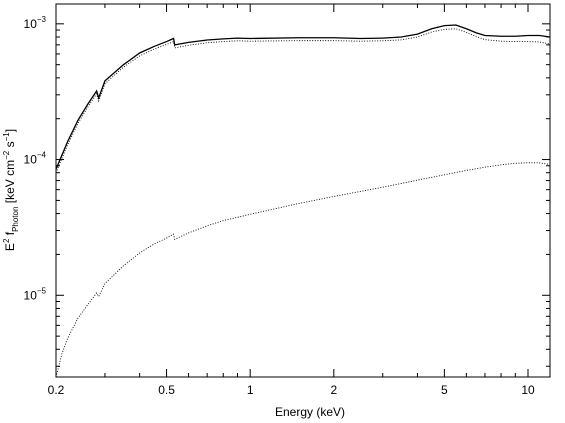 This screenshot has width=565, height=423. I want to click on y-tick-exponent: −5, so click(42, 290).